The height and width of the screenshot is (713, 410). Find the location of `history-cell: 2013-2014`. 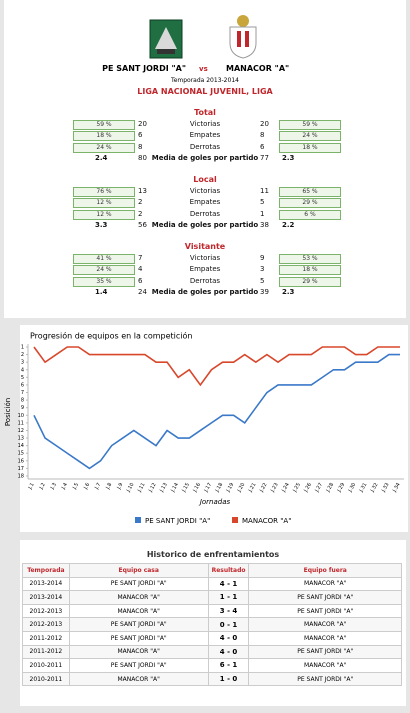

history-cell: 2013-2014 is located at coordinates (46, 584).